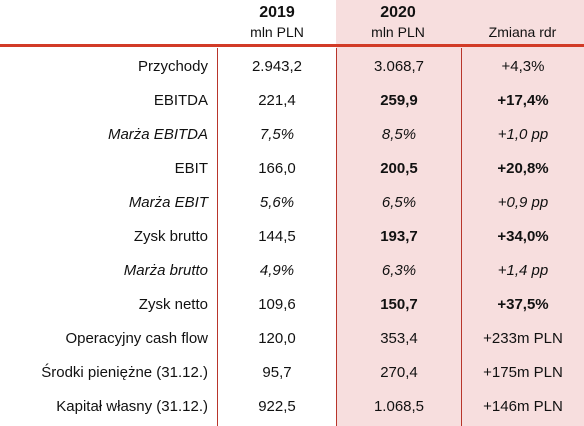 This screenshot has height=426, width=584. What do you see at coordinates (170, 236) in the screenshot?
I see `row-label: Zysk brutto` at bounding box center [170, 236].